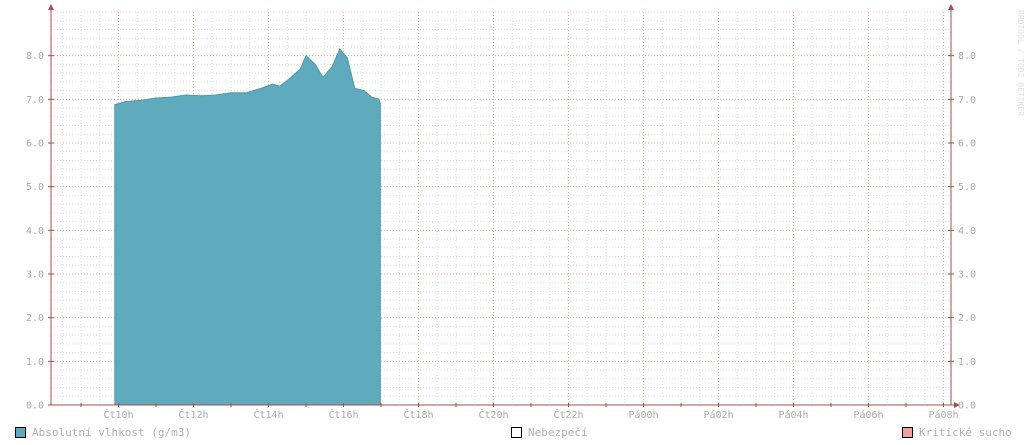  What do you see at coordinates (35, 187) in the screenshot?
I see `y-tick-label-left: 5.0` at bounding box center [35, 187].